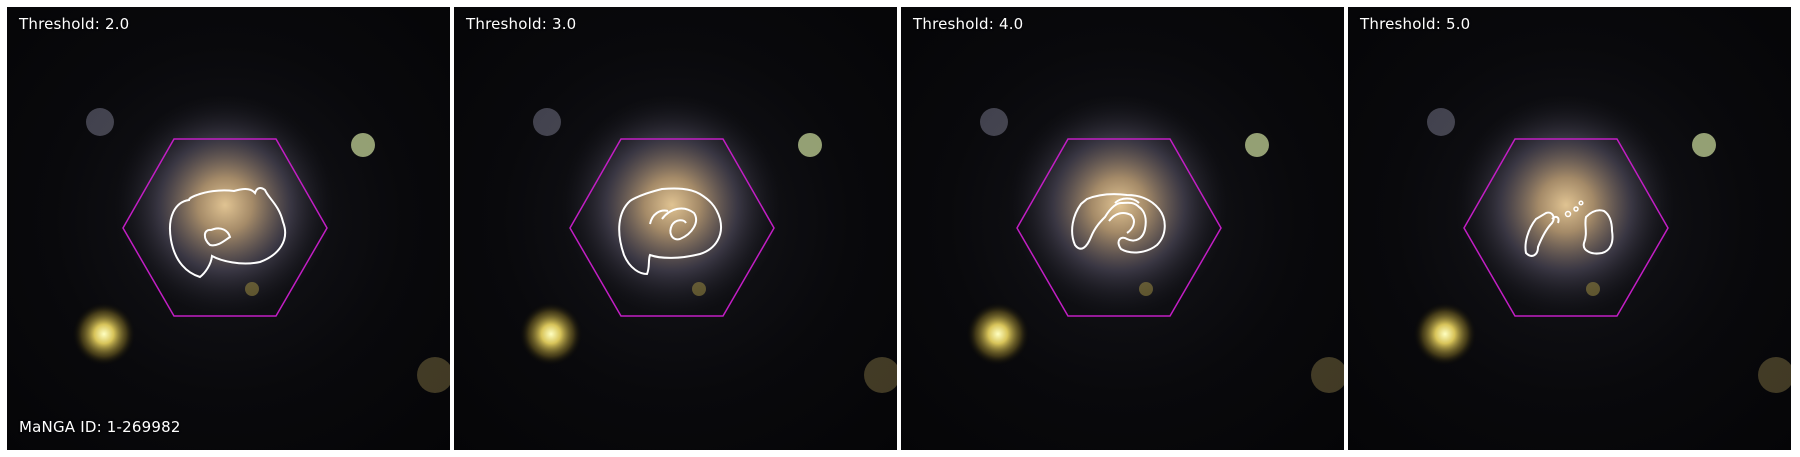  Describe the element at coordinates (1415, 24) in the screenshot. I see `threshold-label: Threshold: 5.0` at that location.